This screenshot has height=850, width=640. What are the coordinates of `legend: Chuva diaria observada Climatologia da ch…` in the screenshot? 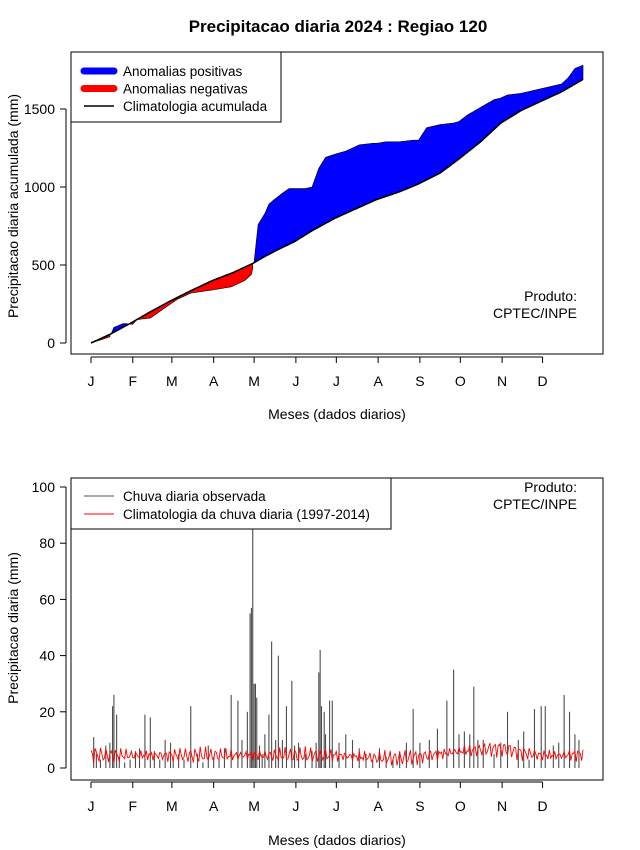 It's located at (231, 503).